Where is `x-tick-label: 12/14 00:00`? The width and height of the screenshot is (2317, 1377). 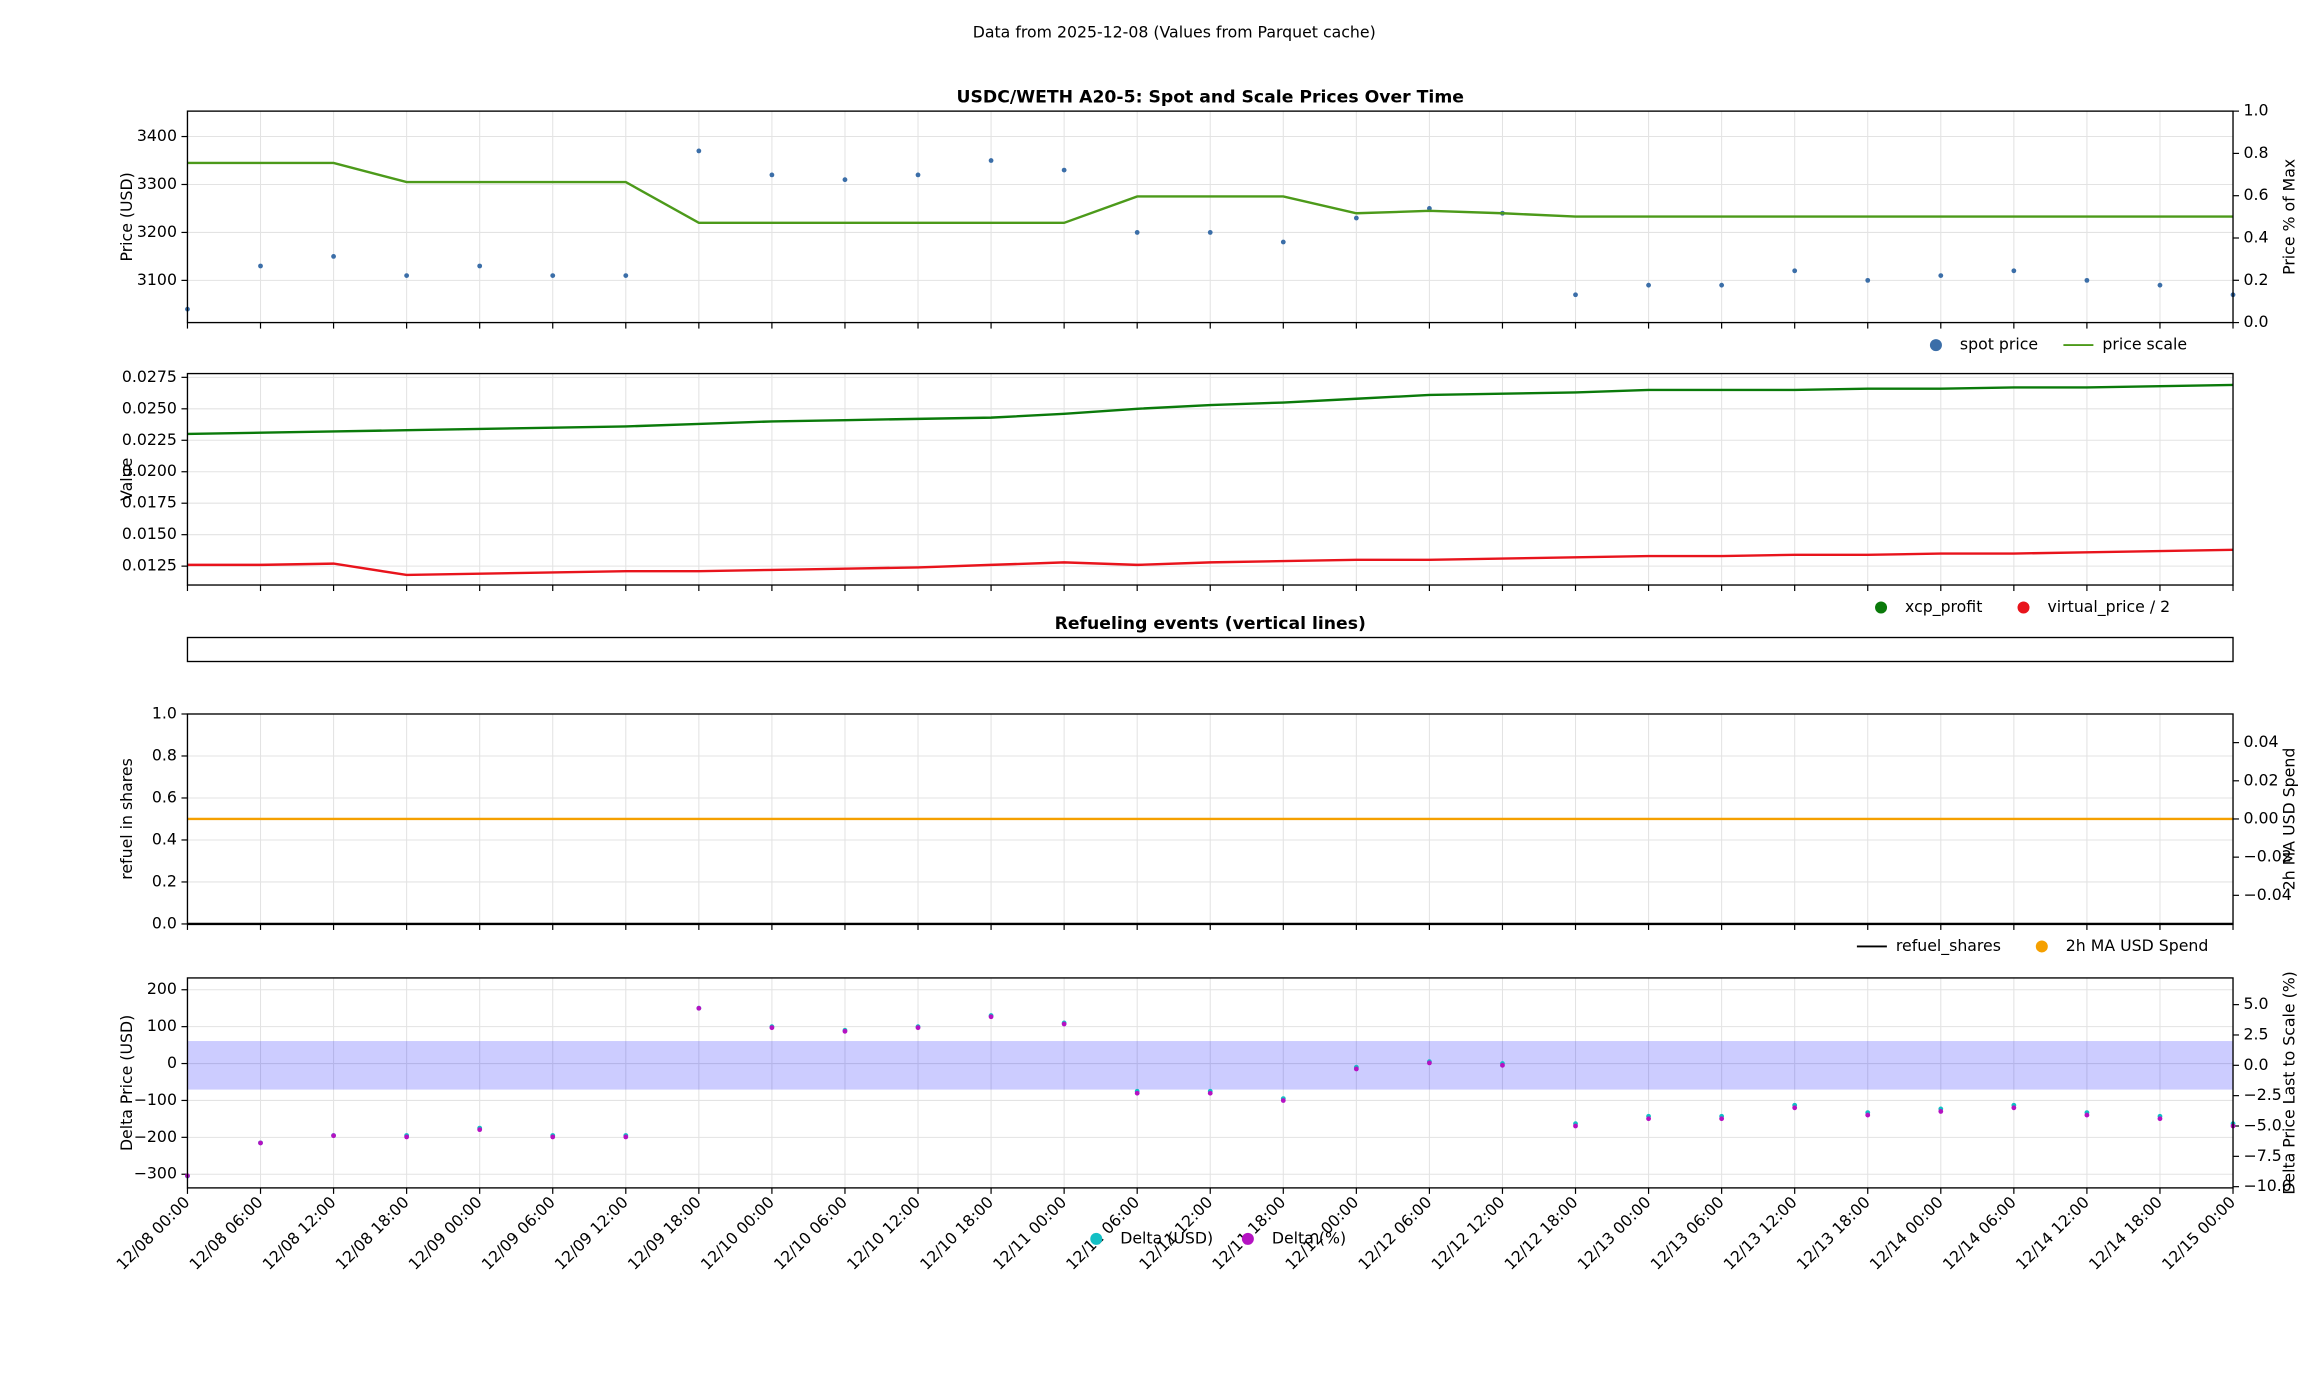
x-tick-label: 12/14 00:00 is located at coordinates (1906, 1232).